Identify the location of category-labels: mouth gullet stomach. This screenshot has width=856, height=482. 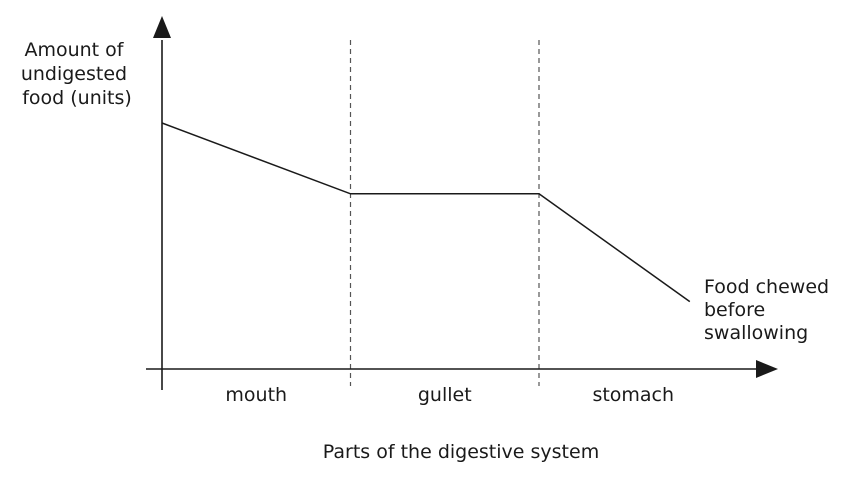
(449, 395).